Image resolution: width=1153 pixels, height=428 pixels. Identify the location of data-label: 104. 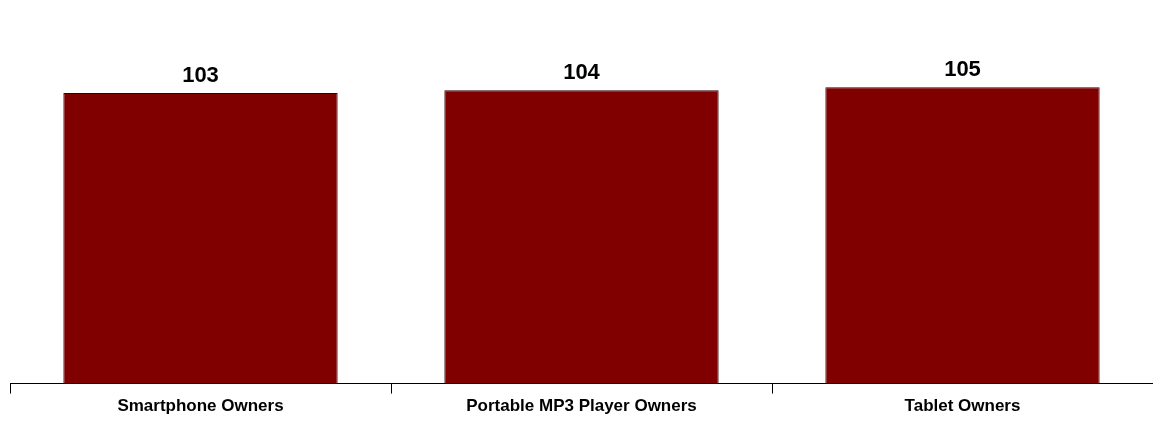
(582, 72).